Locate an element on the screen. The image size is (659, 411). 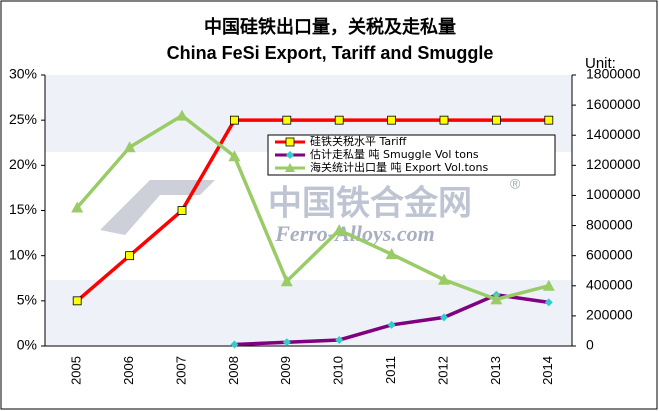
chart-subtitle: China FeSi Export, Tariff and Smuggle is located at coordinates (330, 53).